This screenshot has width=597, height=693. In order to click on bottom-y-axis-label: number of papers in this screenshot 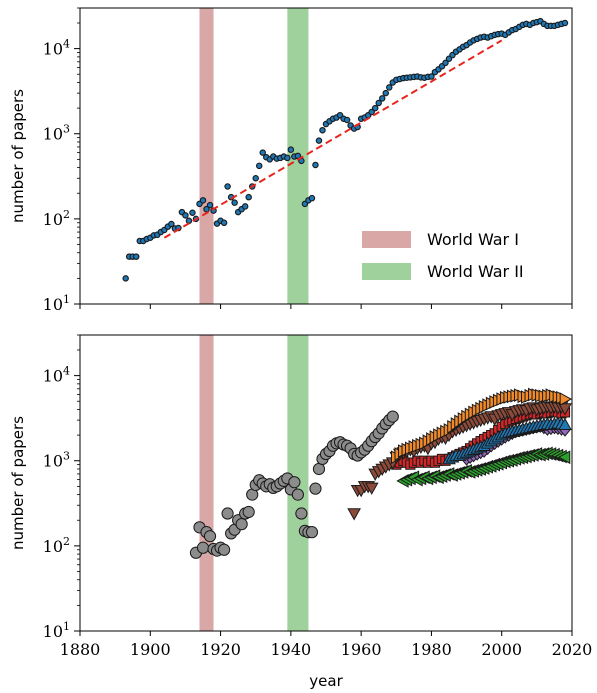, I will do `click(18, 483)`.